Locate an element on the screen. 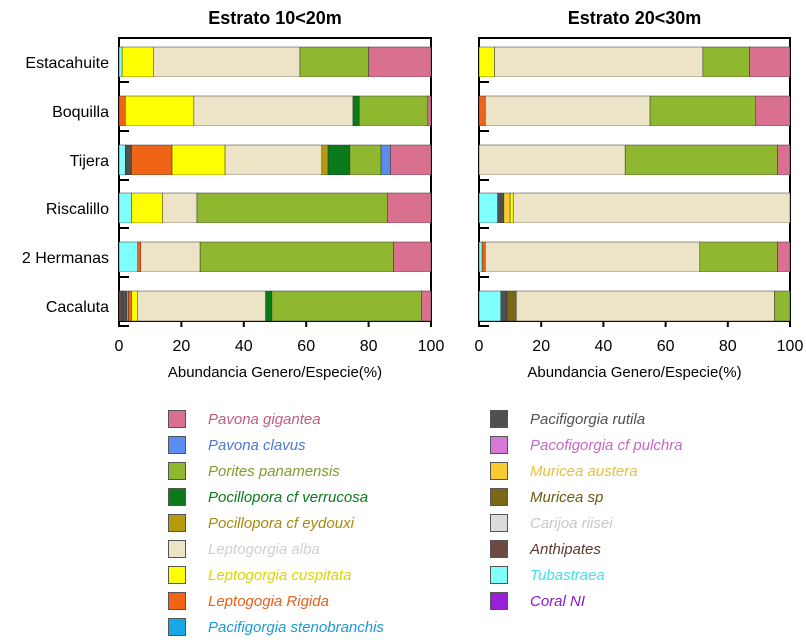 Image resolution: width=806 pixels, height=640 pixels. legend-label: Pavona clavus is located at coordinates (257, 445).